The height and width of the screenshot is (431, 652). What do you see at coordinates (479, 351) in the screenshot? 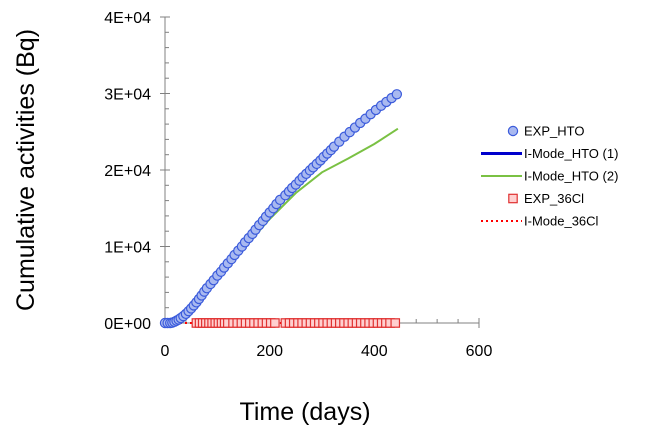
I see `x-tick-label: 600` at bounding box center [479, 351].